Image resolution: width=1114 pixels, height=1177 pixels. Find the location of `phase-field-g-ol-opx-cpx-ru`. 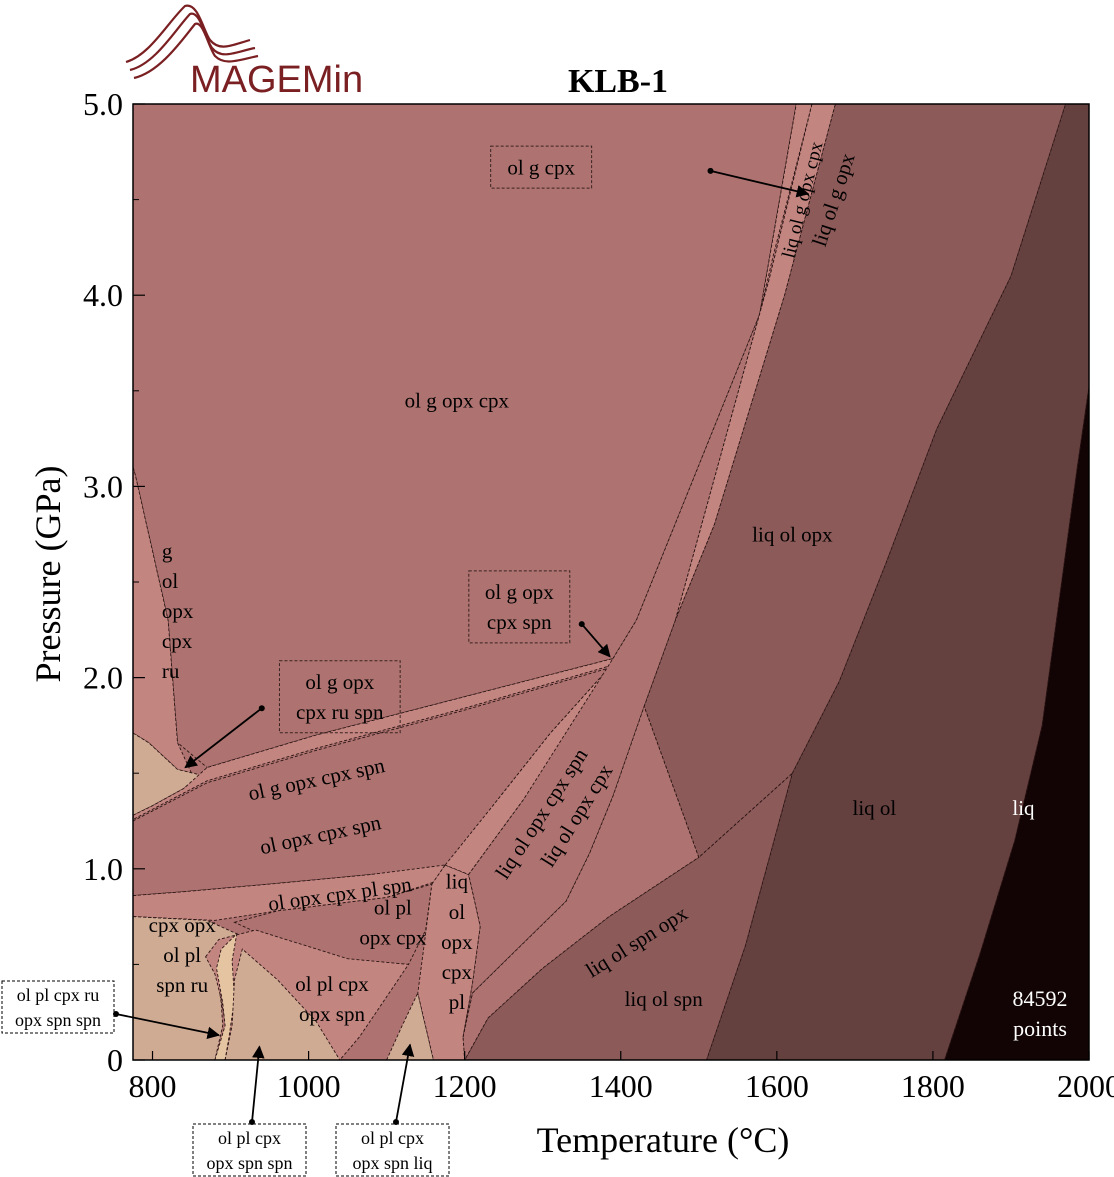

phase-field-g-ol-opx-cpx-ru is located at coordinates (163, 620).